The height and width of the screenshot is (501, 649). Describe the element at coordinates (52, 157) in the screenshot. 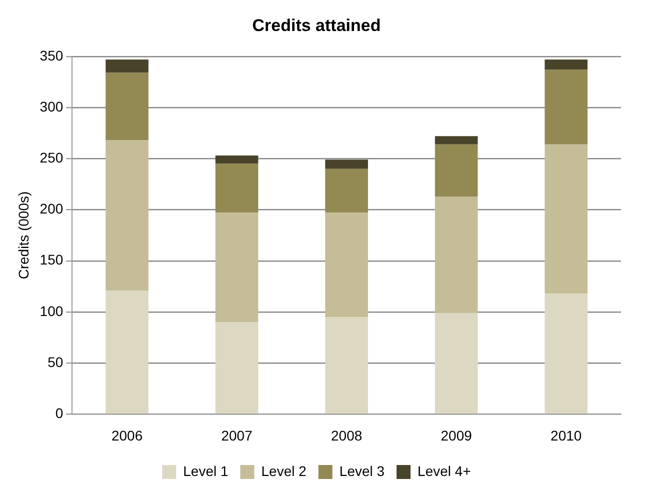

I see `y-tick-label: 250` at that location.